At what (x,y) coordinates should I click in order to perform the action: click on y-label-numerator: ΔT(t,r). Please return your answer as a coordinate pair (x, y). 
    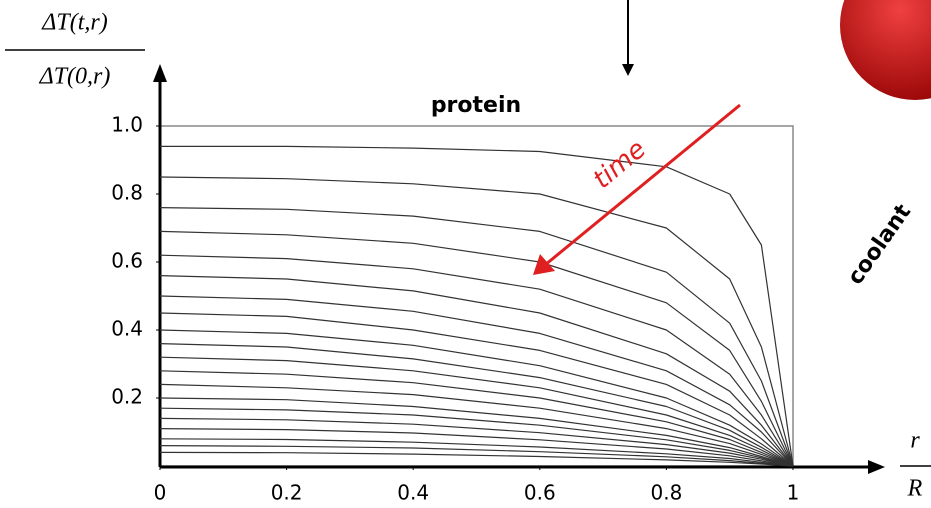
    Looking at the image, I should click on (74, 23).